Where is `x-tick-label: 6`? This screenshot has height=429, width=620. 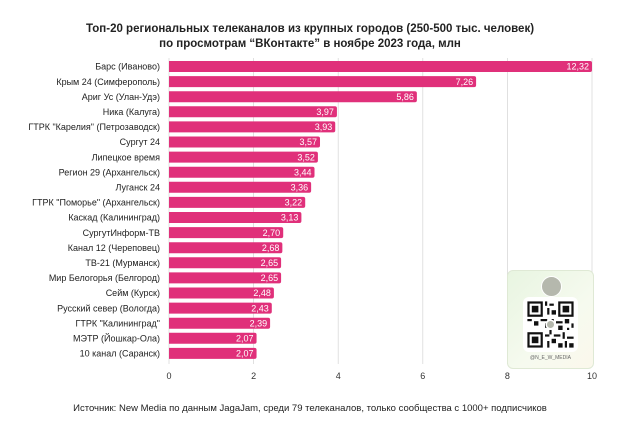 x-tick-label: 6 is located at coordinates (422, 376).